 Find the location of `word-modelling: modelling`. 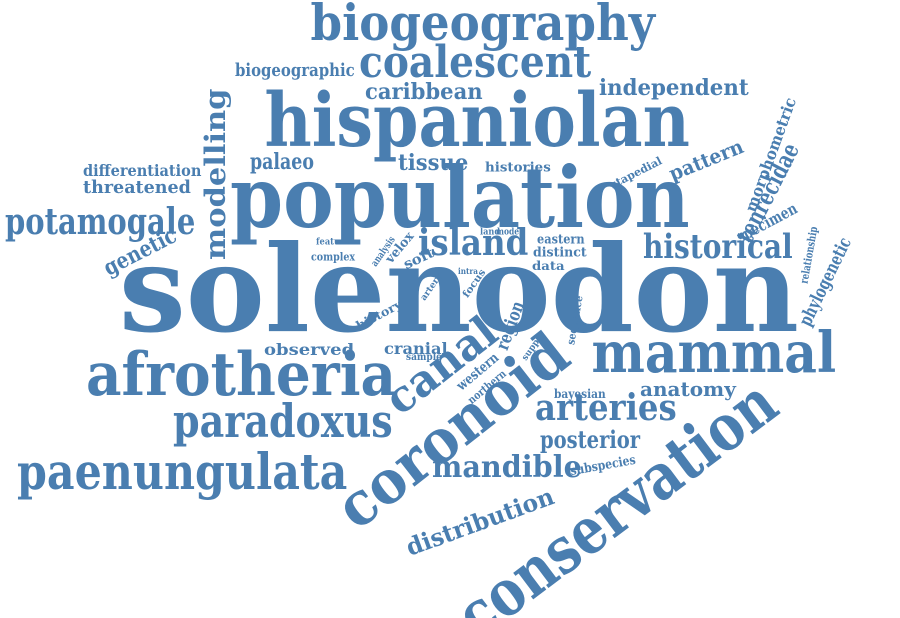

word-modelling: modelling is located at coordinates (215, 174).